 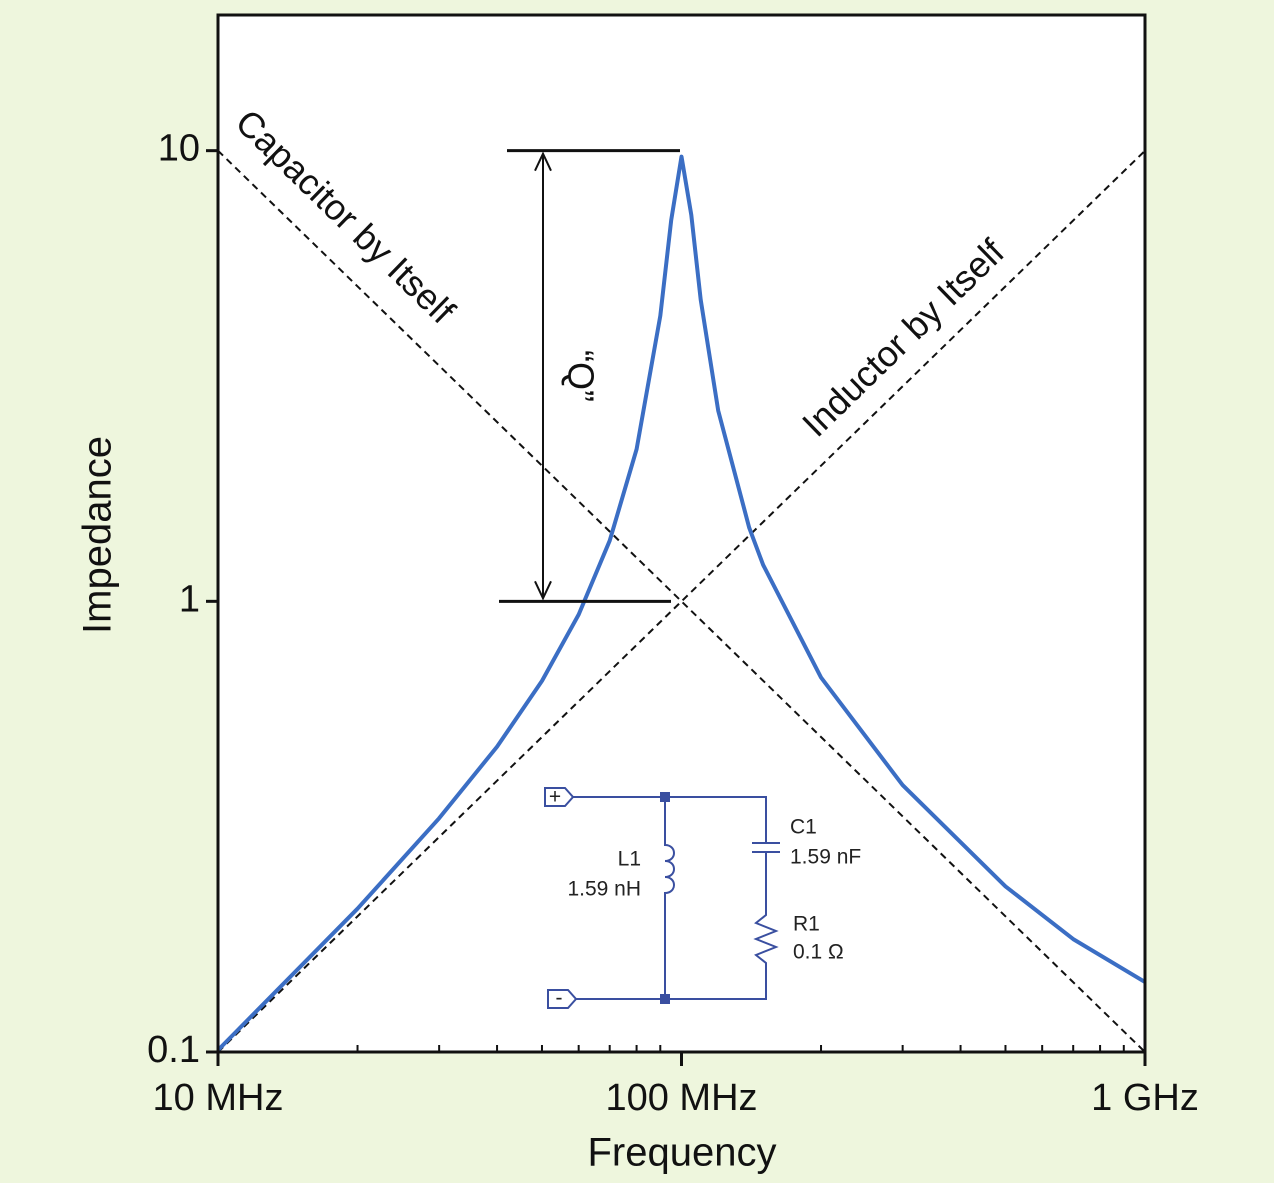 I want to click on minus-label: -, so click(x=559, y=998).